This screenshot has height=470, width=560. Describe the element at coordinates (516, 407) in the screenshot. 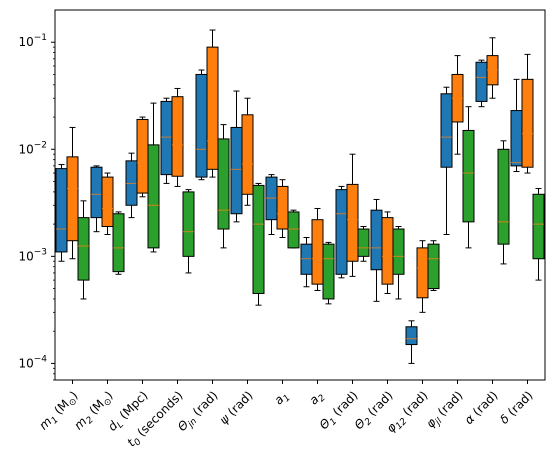

I see `x-tick-label: δ (rad)` at that location.